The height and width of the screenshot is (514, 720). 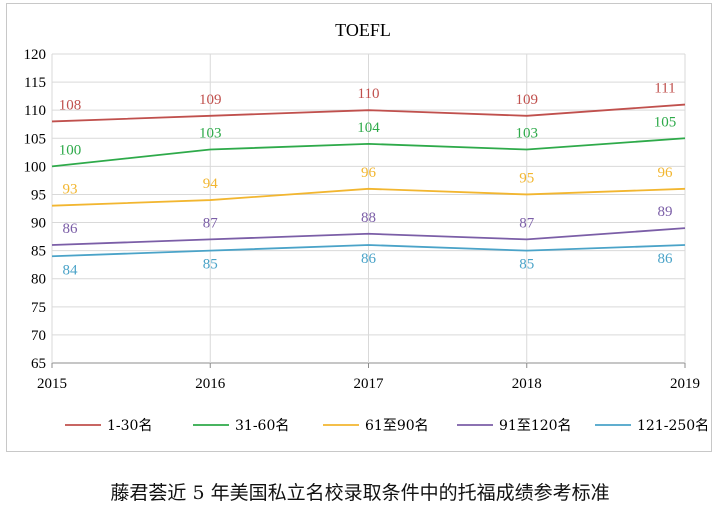 I want to click on legend-label: 121-250名, so click(x=673, y=426).